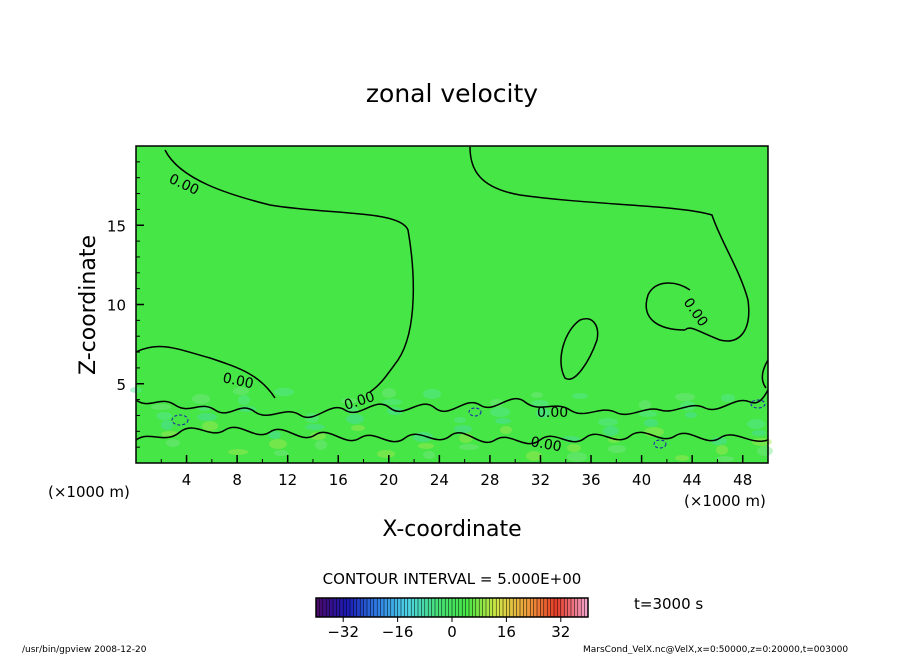 The height and width of the screenshot is (654, 904). I want to click on x-tick-label: 12, so click(287, 480).